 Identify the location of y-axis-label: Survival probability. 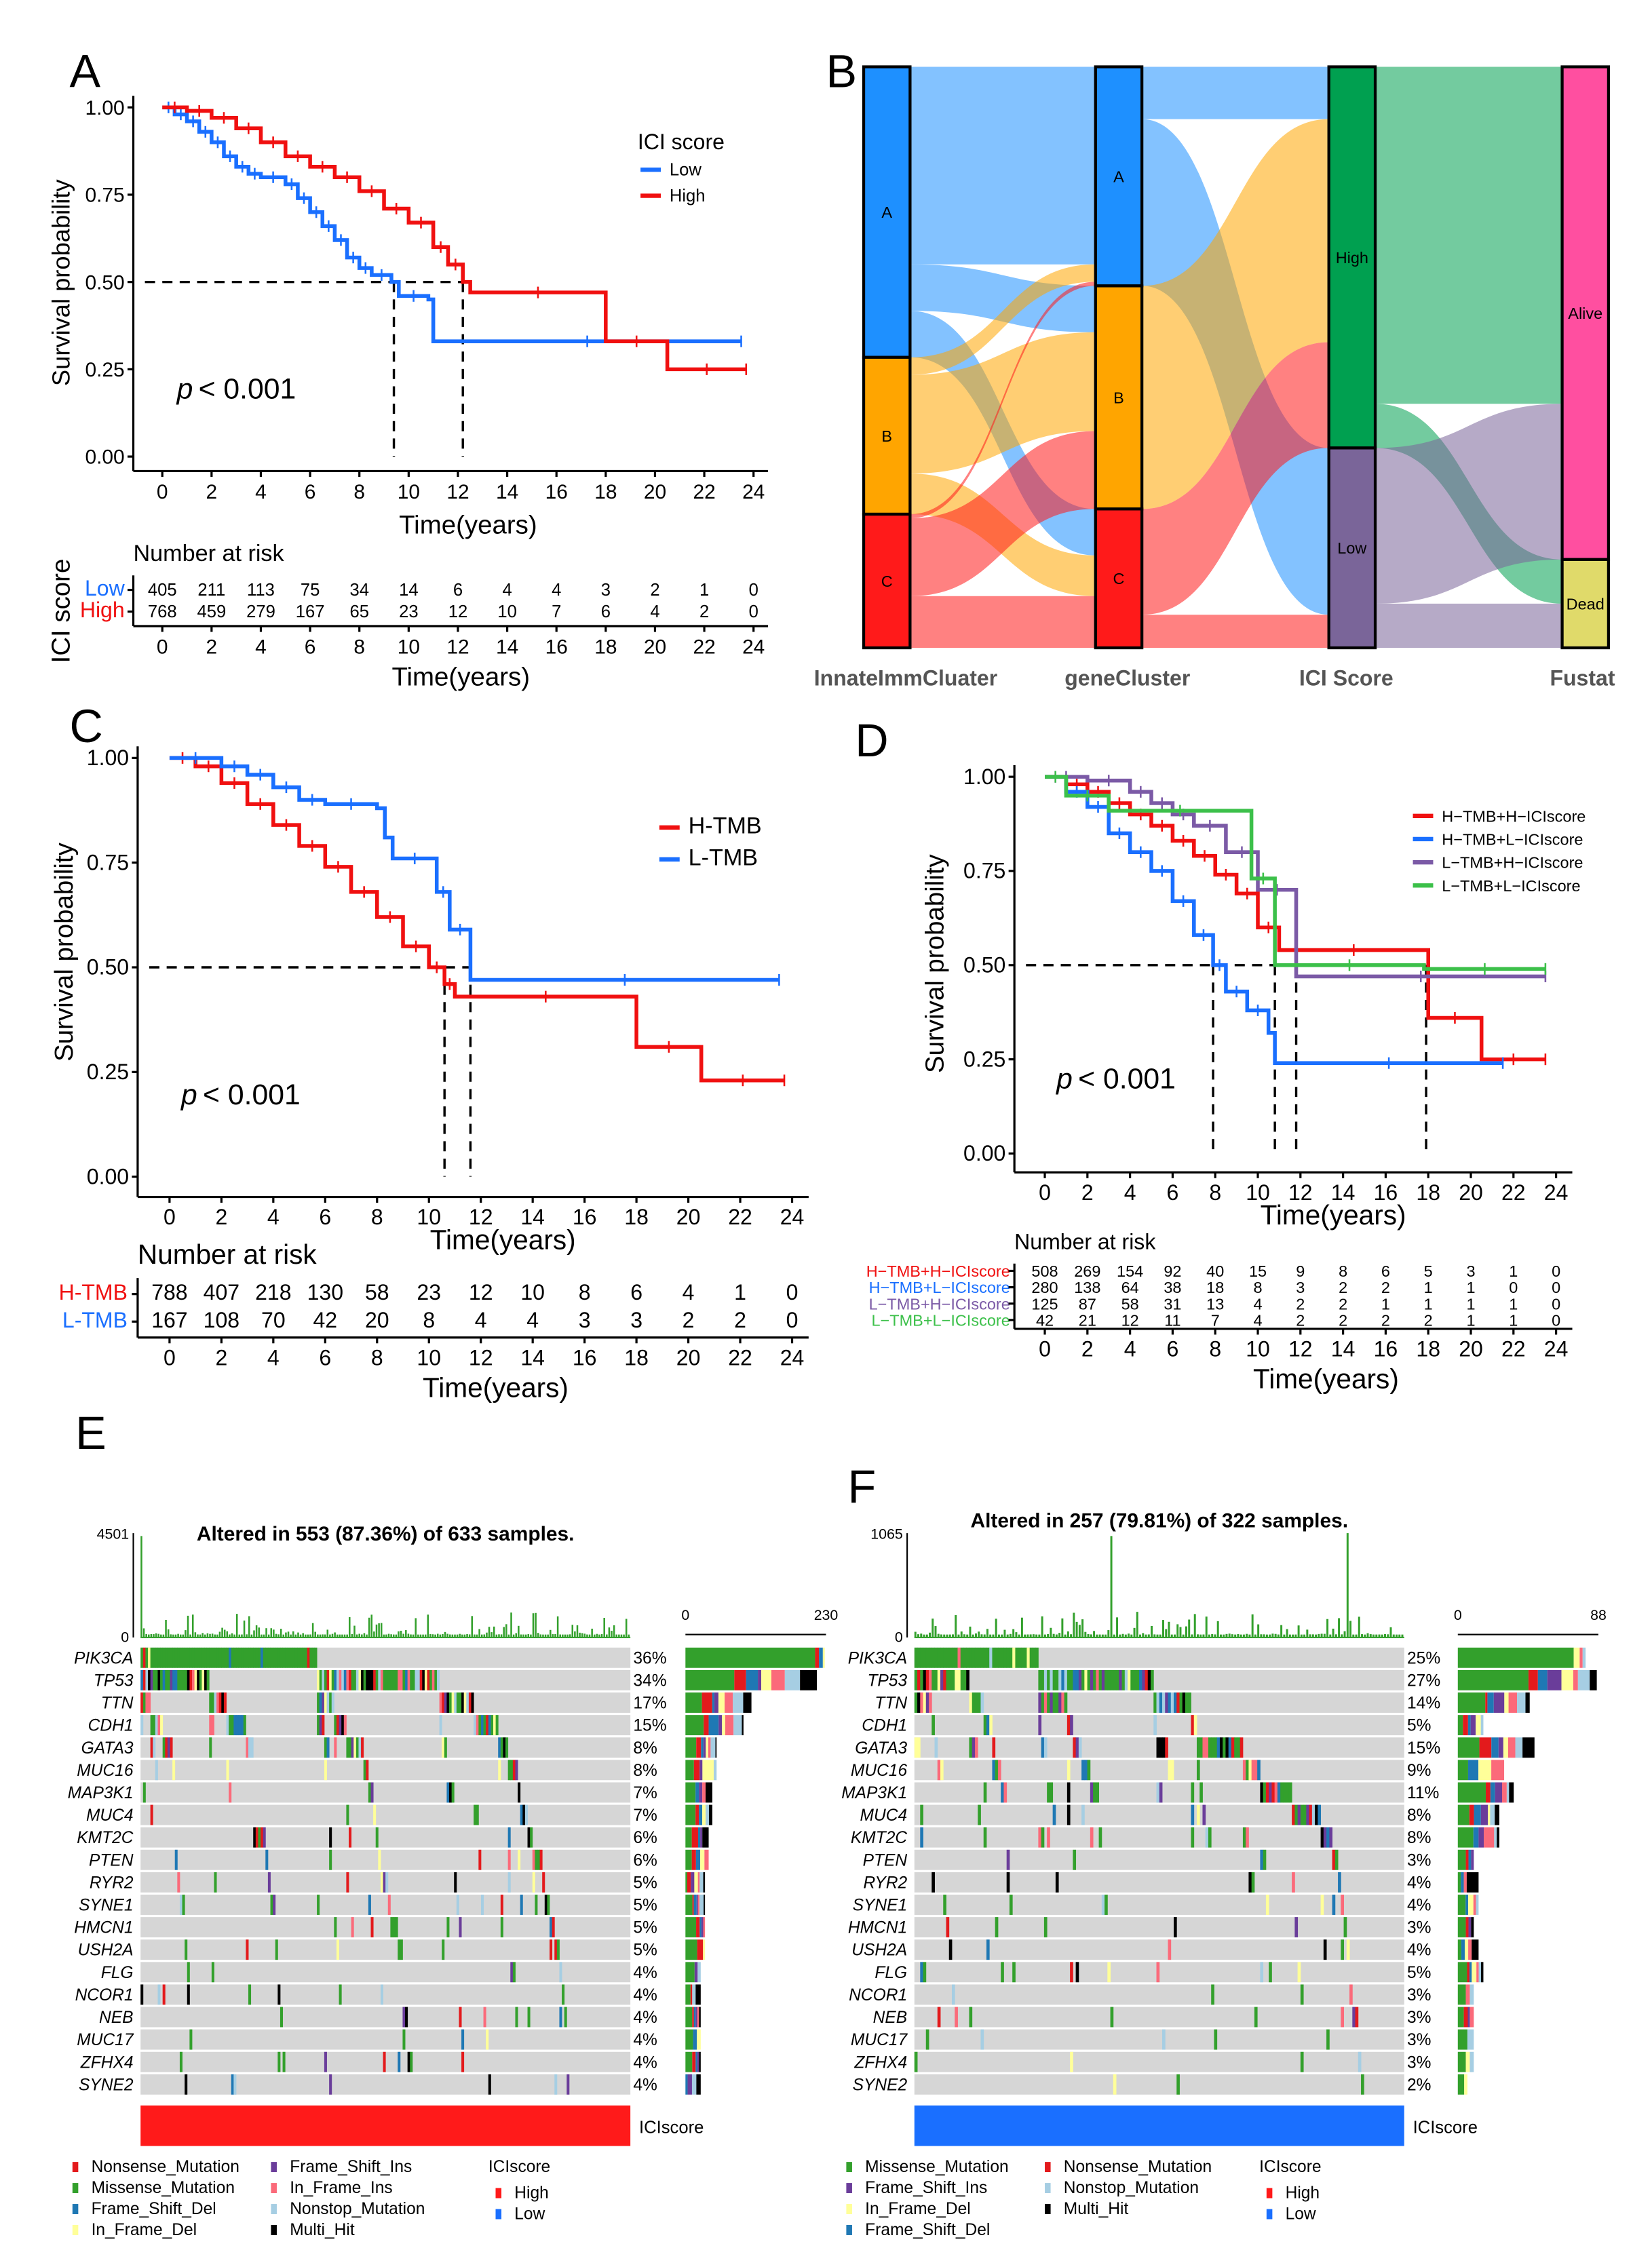
(64, 951).